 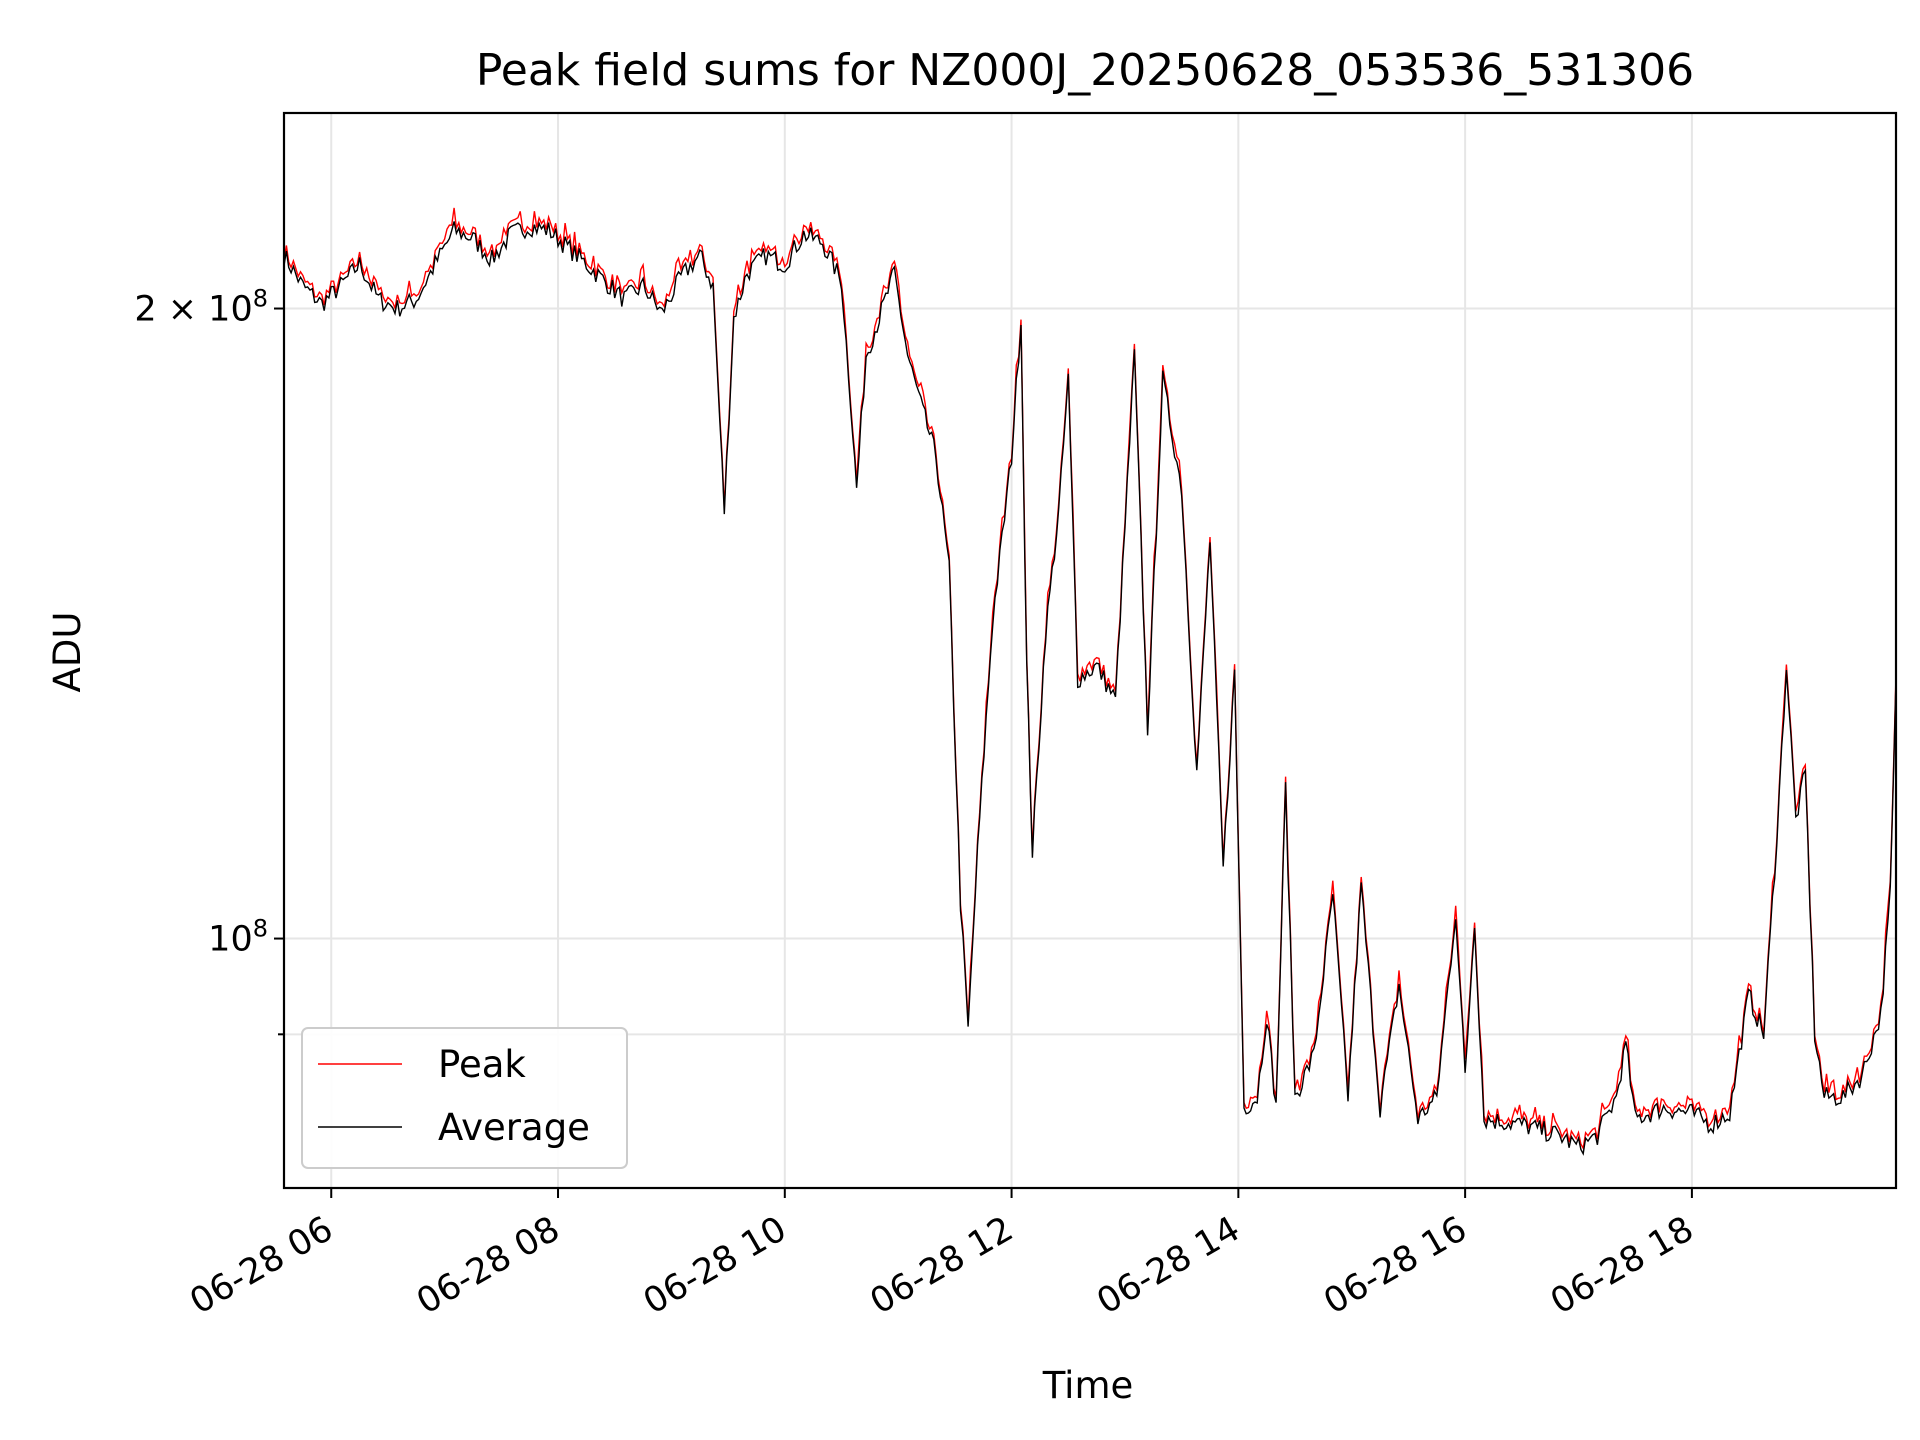 I want to click on legend-label-average: Average, so click(x=514, y=1127).